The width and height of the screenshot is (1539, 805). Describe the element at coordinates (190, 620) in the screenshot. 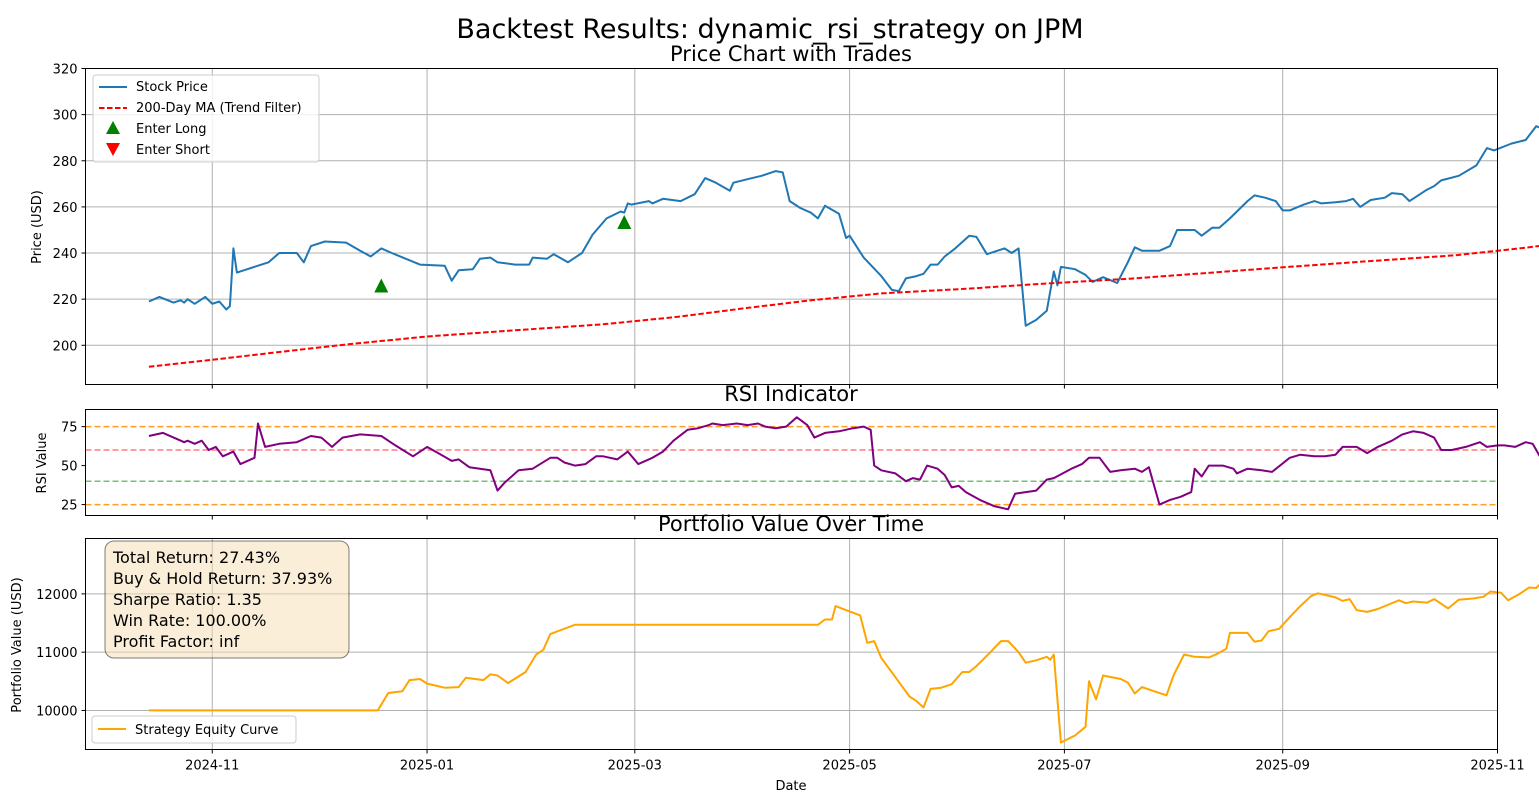

I see `stat-win-rate: Win Rate: 100.00%` at that location.